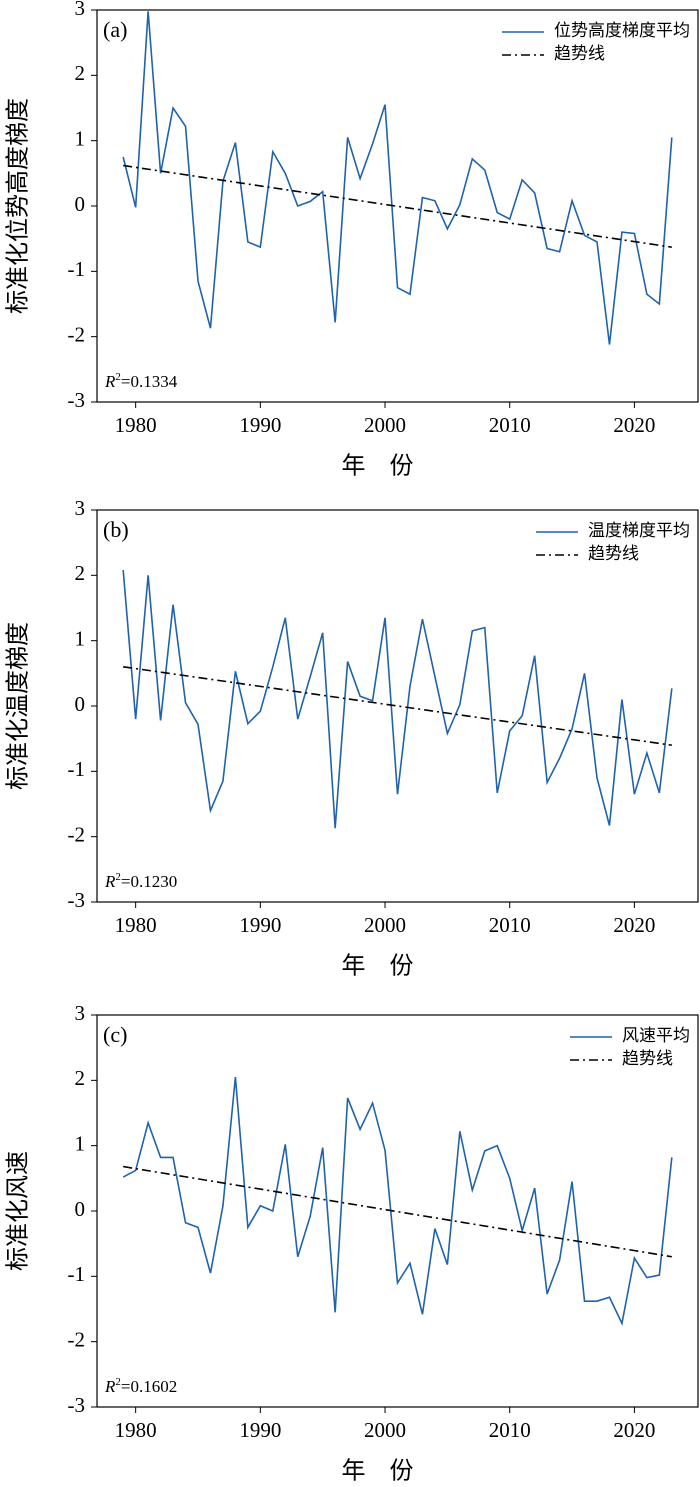 The height and width of the screenshot is (1487, 700). I want to click on r-squared: R2=0.1602, so click(140, 1386).